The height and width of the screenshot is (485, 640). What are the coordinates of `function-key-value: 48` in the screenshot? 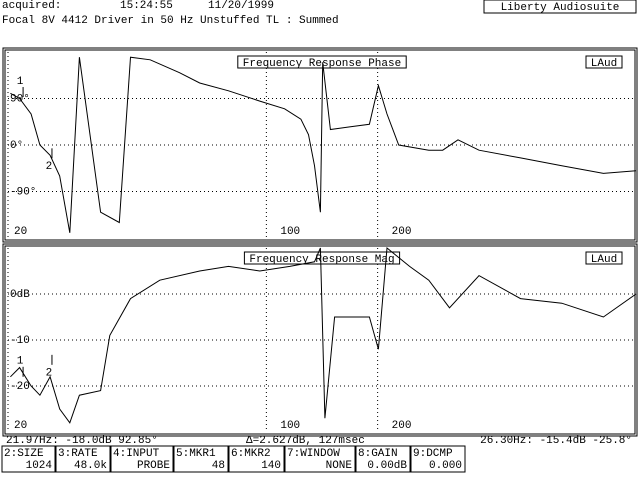 It's located at (218, 466).